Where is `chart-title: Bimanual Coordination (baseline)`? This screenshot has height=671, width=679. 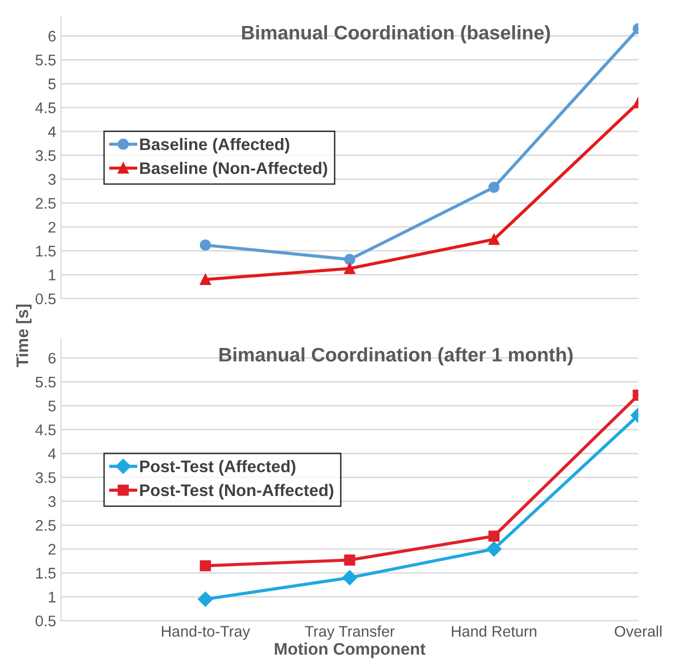 chart-title: Bimanual Coordination (baseline) is located at coordinates (396, 34).